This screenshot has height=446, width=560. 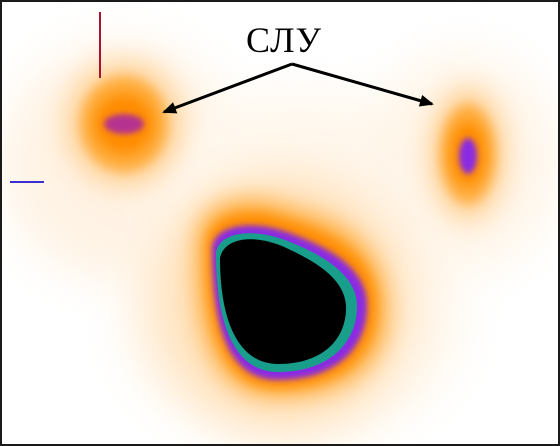 I want to click on left-uptake-spot, so click(x=124, y=124).